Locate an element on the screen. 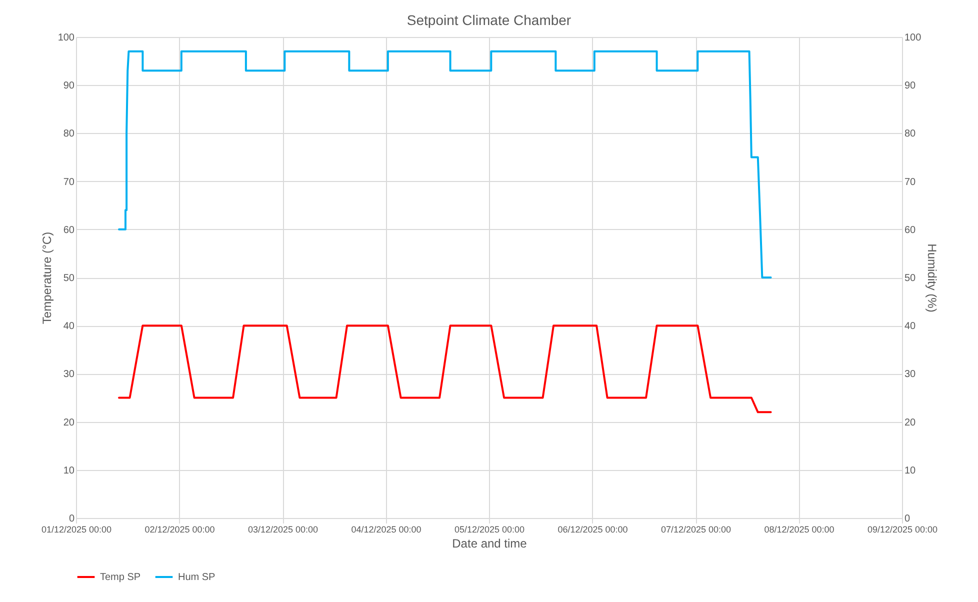  y2-tick-label: 30 is located at coordinates (910, 374).